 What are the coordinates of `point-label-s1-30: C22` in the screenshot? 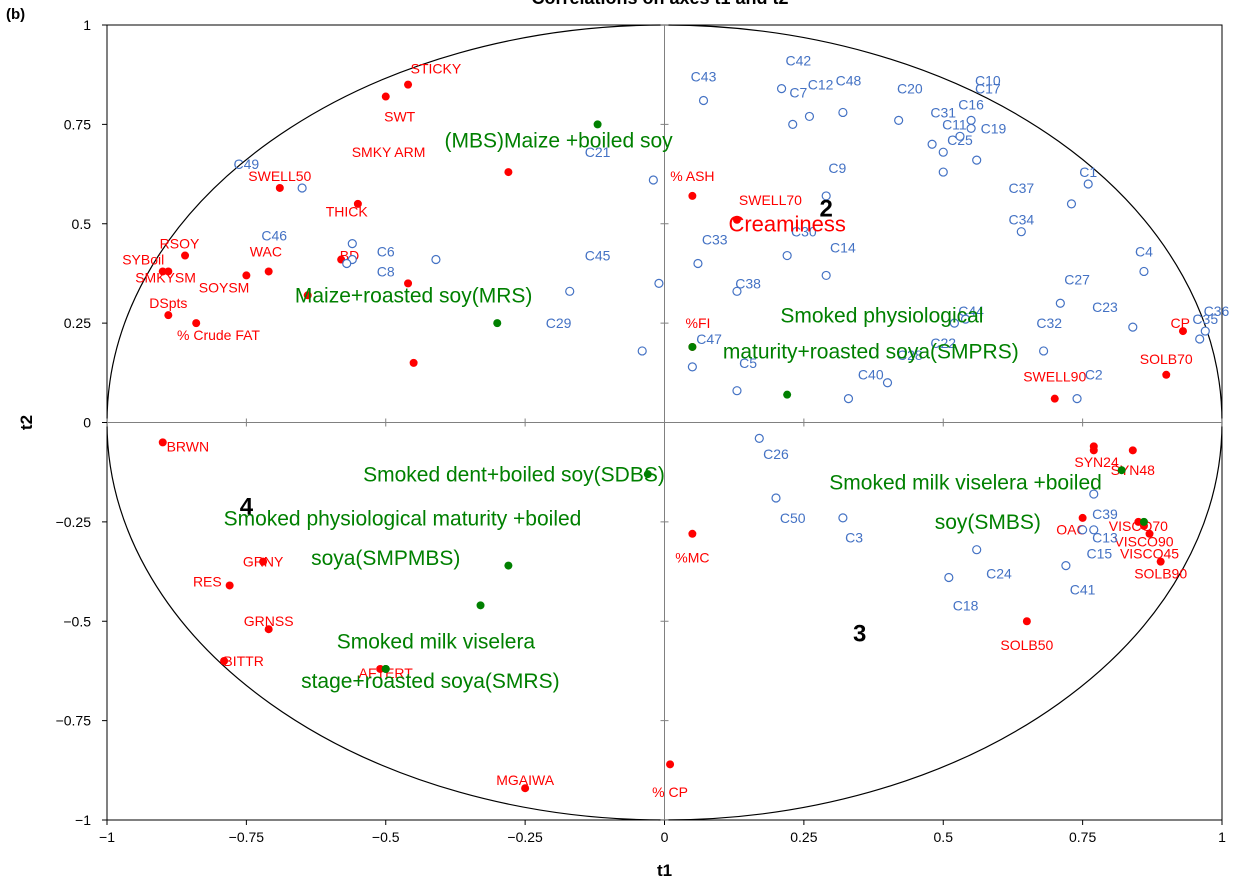 It's located at (943, 343).